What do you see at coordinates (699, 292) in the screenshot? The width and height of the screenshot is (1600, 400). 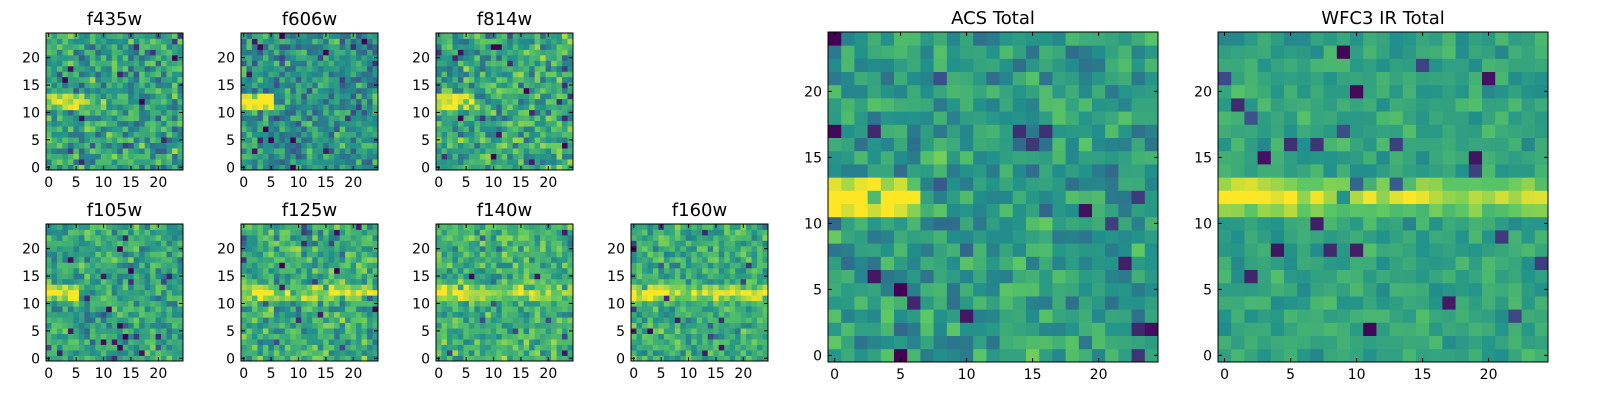 I see `axes-frame` at bounding box center [699, 292].